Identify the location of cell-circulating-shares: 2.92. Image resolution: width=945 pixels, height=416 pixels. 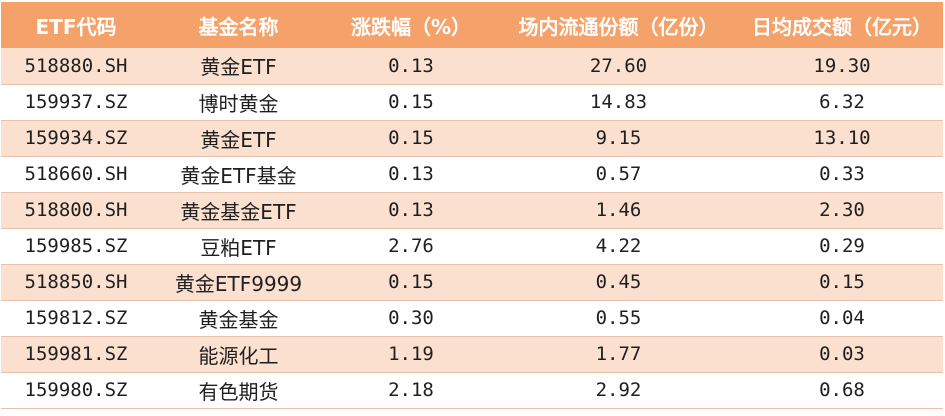
(618, 390).